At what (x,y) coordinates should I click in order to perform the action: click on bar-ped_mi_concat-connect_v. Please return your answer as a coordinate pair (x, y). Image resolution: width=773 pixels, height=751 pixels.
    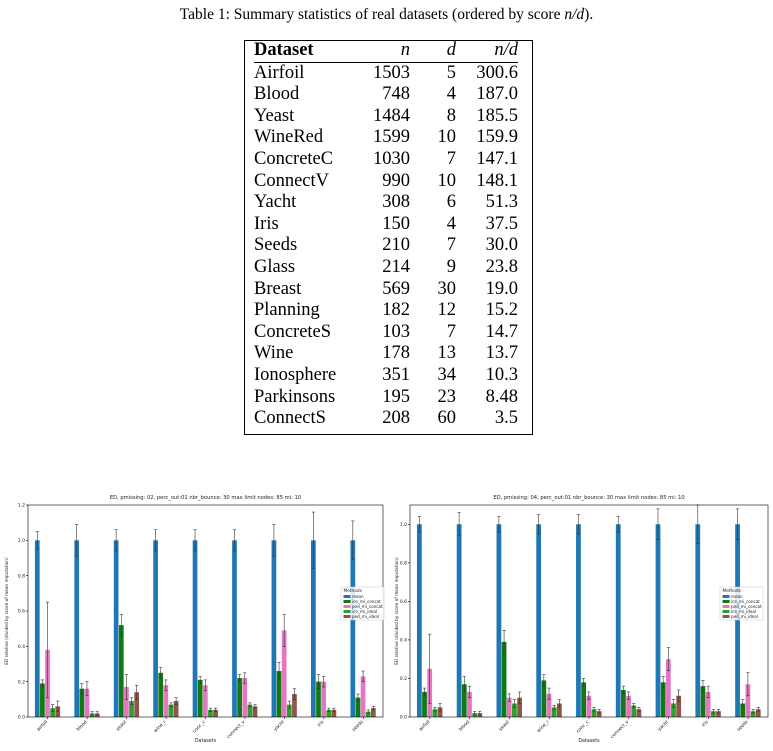
    Looking at the image, I should click on (628, 706).